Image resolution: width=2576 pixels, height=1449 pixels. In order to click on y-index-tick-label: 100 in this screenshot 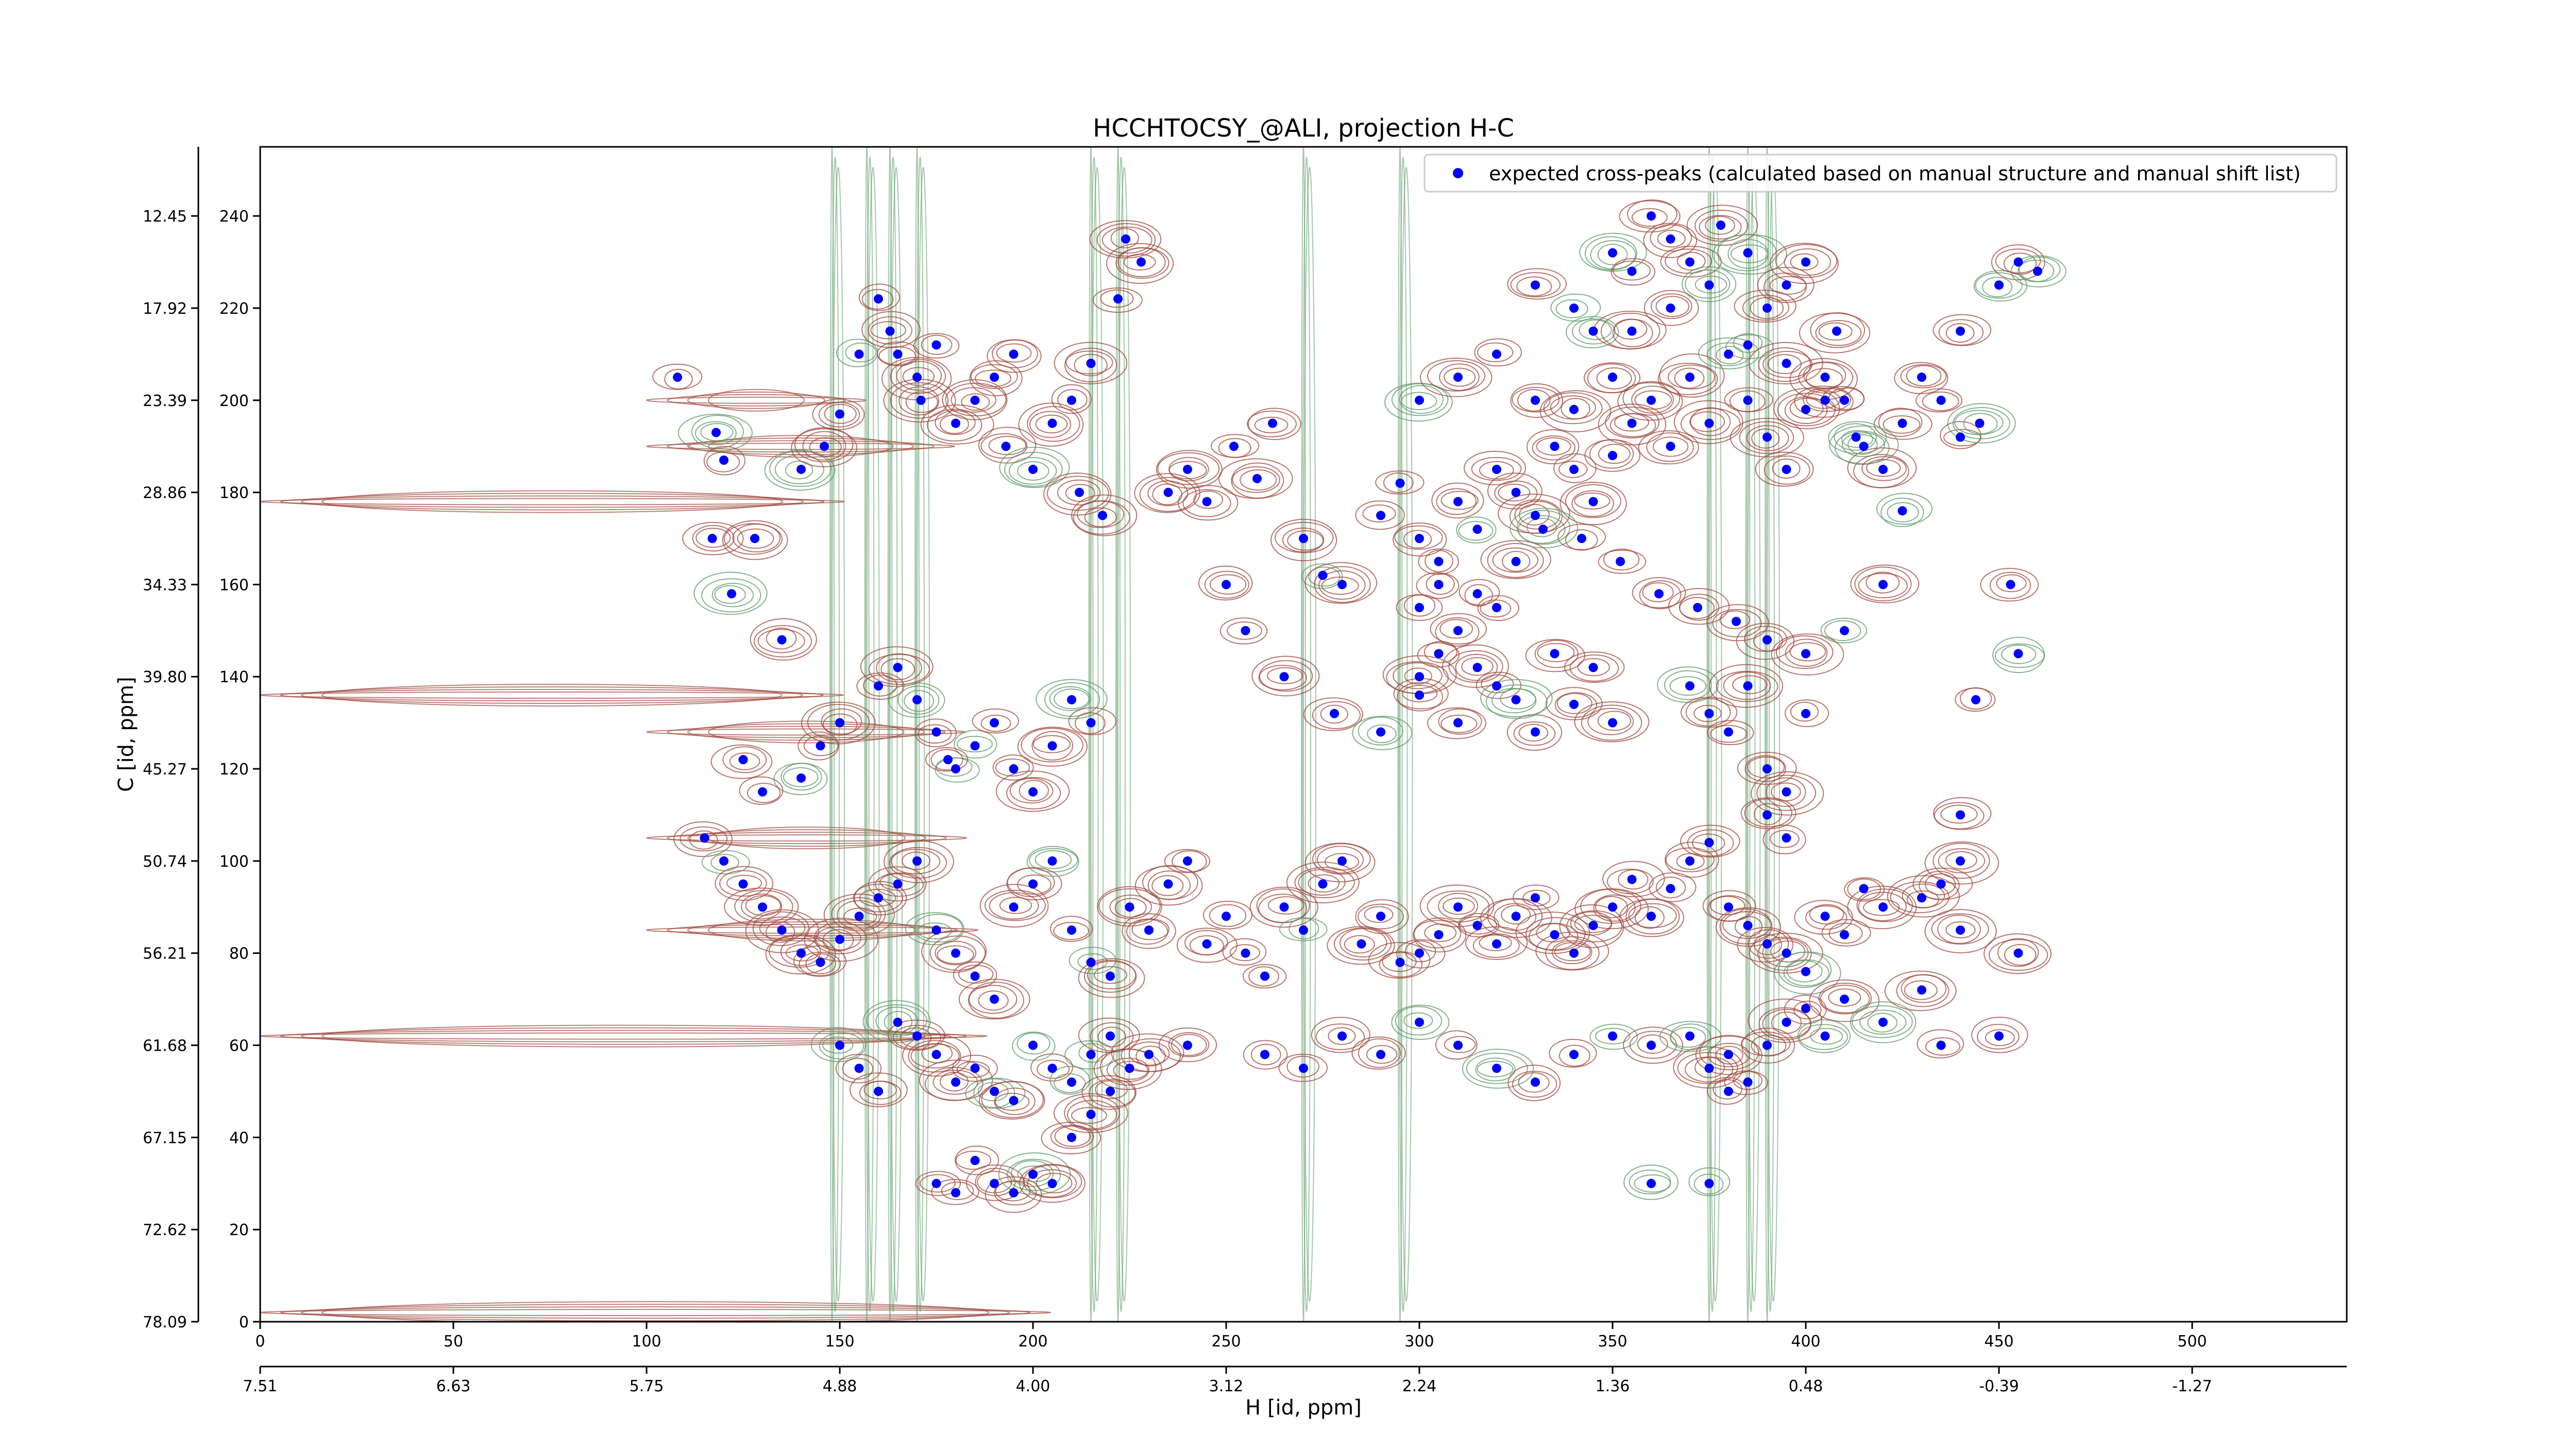, I will do `click(234, 862)`.